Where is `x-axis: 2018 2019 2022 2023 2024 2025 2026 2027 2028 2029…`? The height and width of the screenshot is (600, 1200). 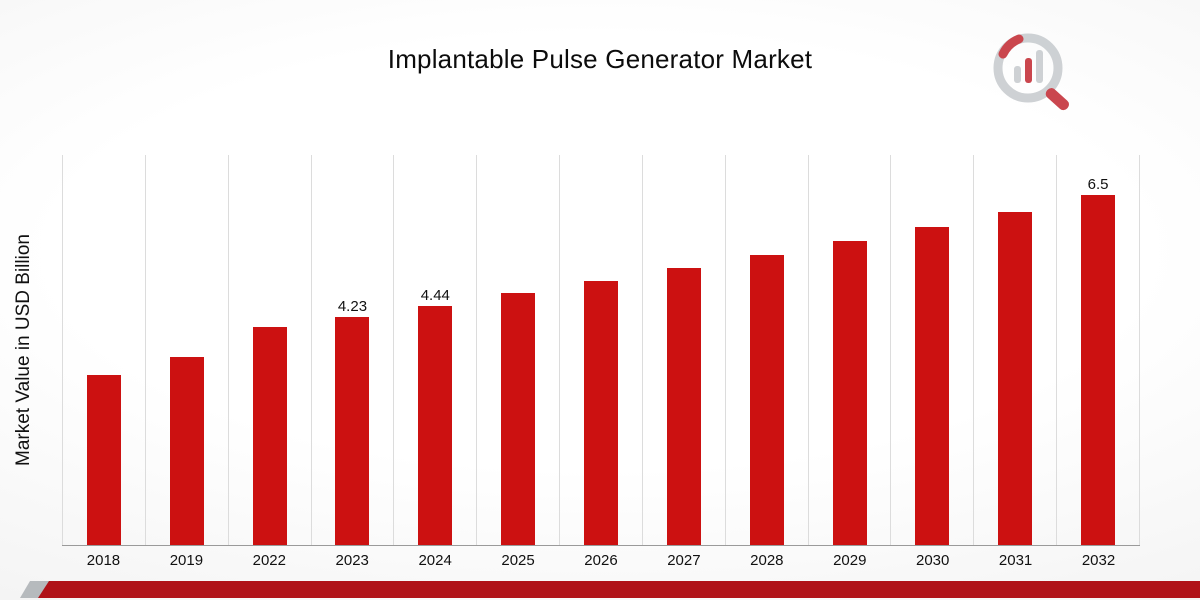 x-axis: 2018 2019 2022 2023 2024 2025 2026 2027 2028 2029… is located at coordinates (601, 563).